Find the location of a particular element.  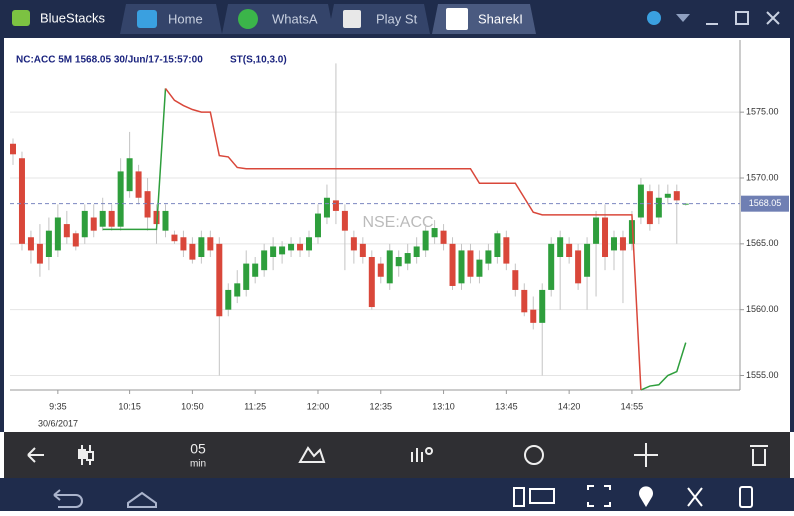

nav-home is located at coordinates (142, 499).